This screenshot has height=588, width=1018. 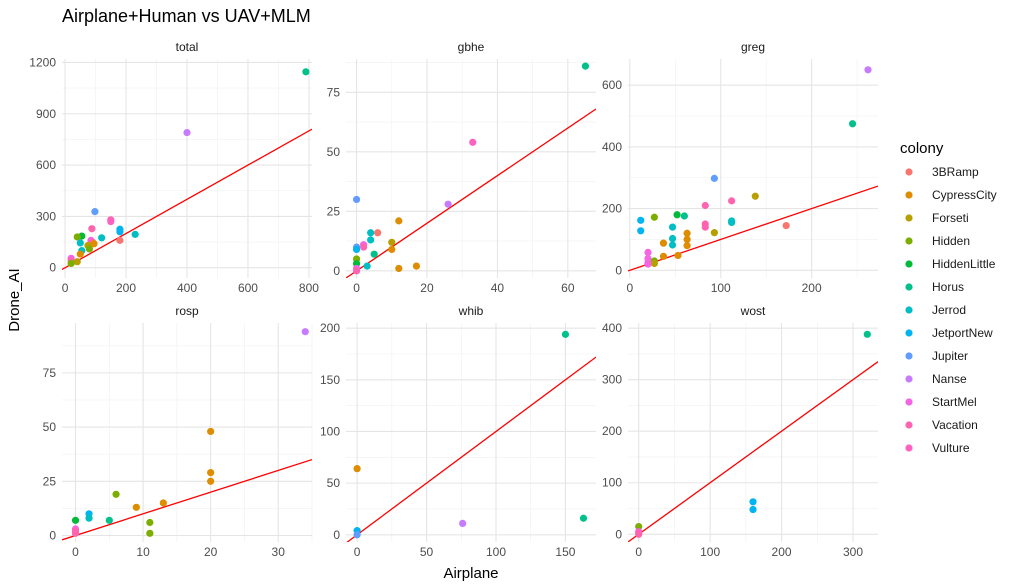 I want to click on chart-title: Airplane+Human vs UAV+MLM, so click(x=186, y=16).